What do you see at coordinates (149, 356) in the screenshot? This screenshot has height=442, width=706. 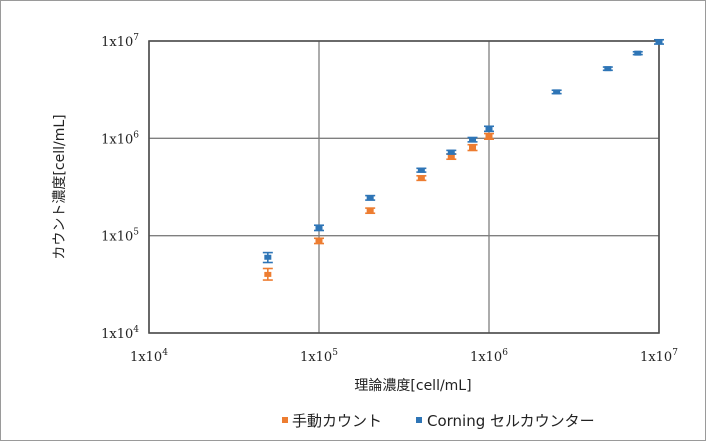 I see `x-tick-label: 1x104` at bounding box center [149, 356].